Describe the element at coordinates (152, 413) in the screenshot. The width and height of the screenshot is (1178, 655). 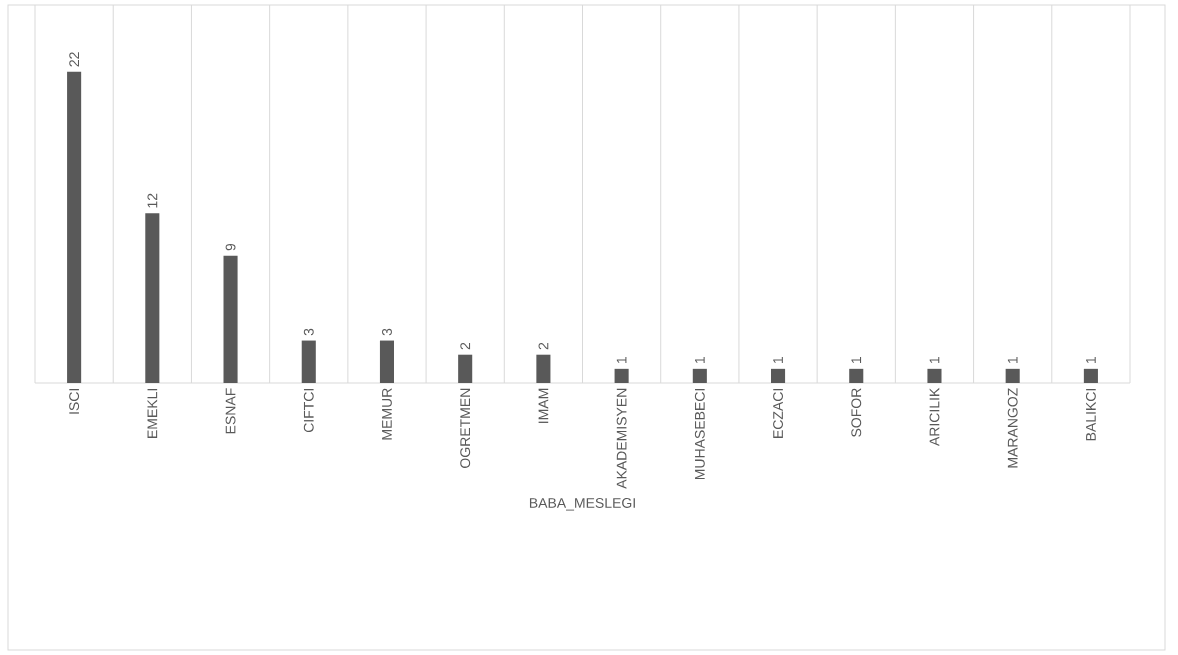
I see `x-tick-label: EMEKLI` at that location.